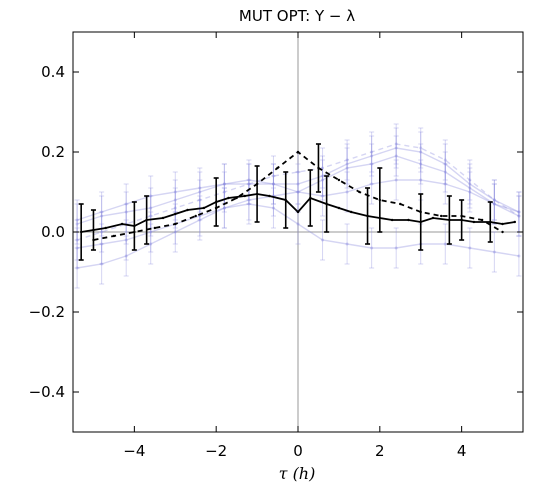 The image size is (550, 489). I want to click on x-tick-label: 2, so click(380, 451).